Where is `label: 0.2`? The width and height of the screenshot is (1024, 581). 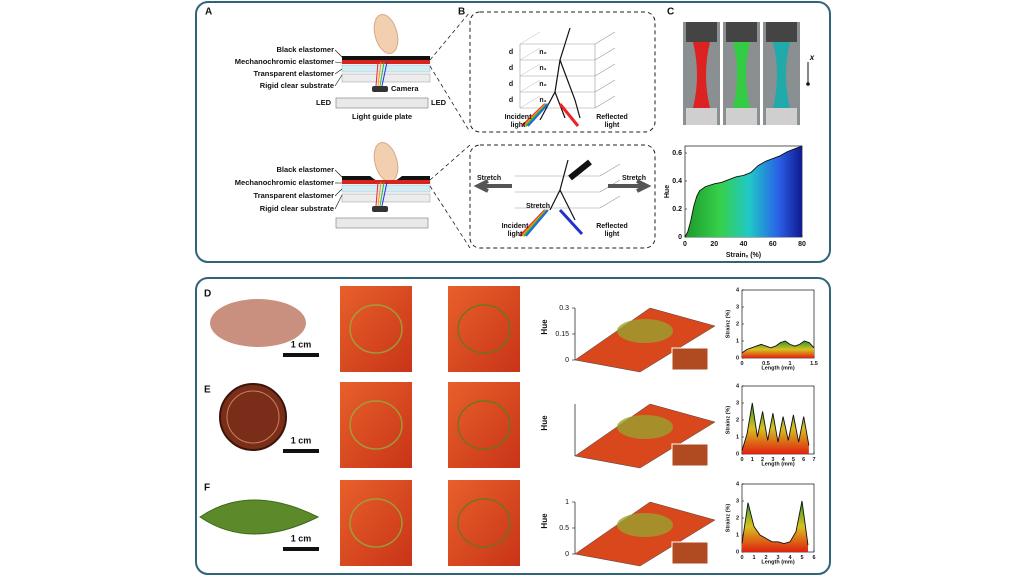
label: 0.2 is located at coordinates (677, 209).